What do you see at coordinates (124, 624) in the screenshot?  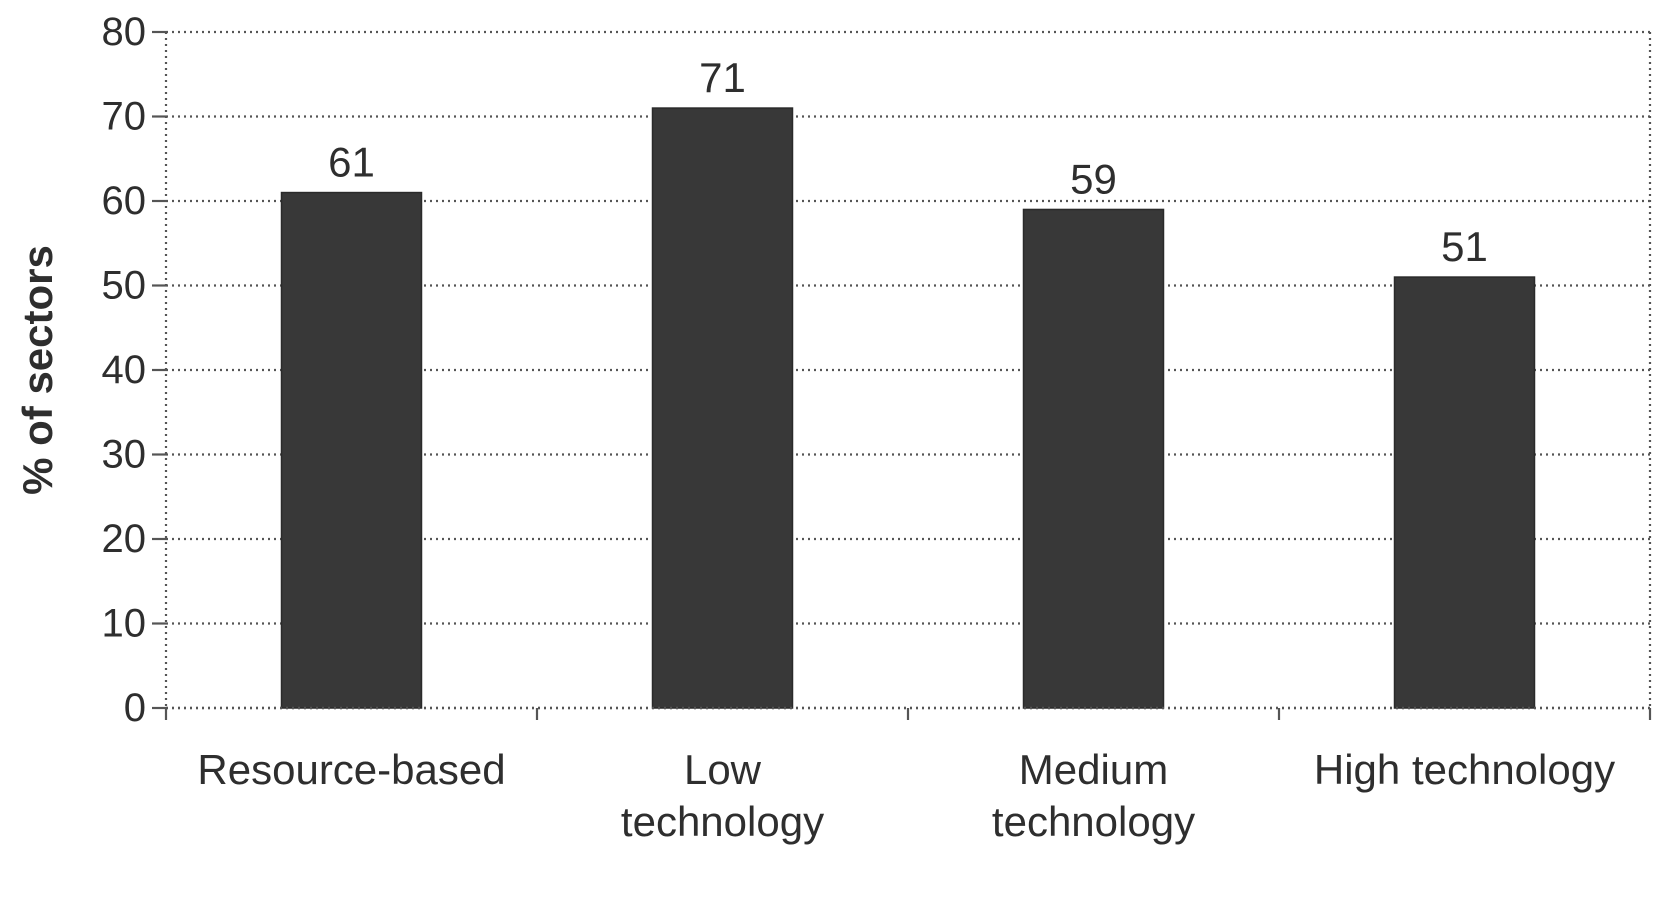 I see `y-tick-label: 10` at bounding box center [124, 624].